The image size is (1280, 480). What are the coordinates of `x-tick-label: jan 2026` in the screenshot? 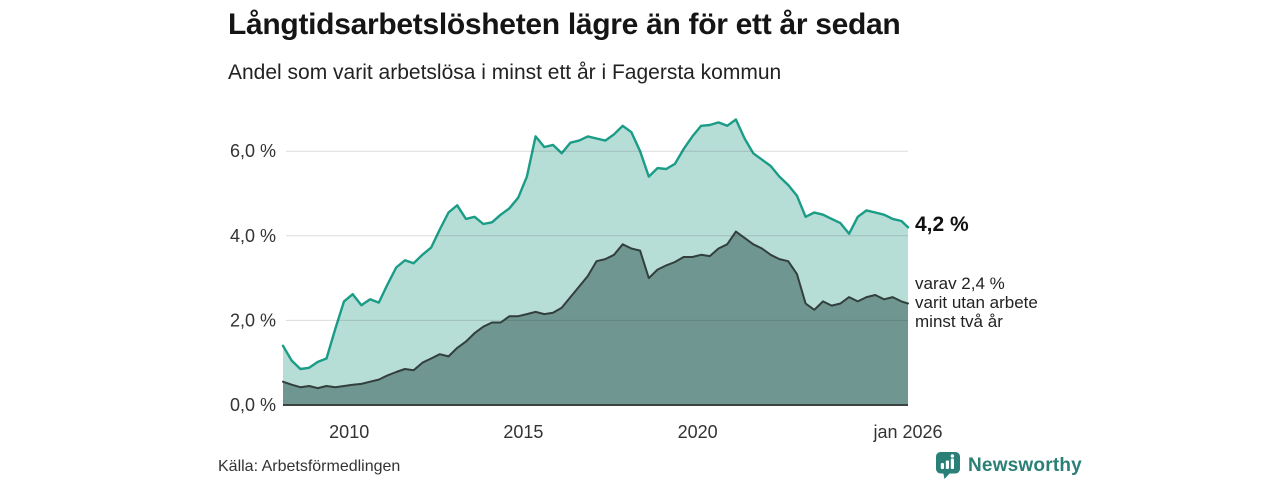 It's located at (907, 432).